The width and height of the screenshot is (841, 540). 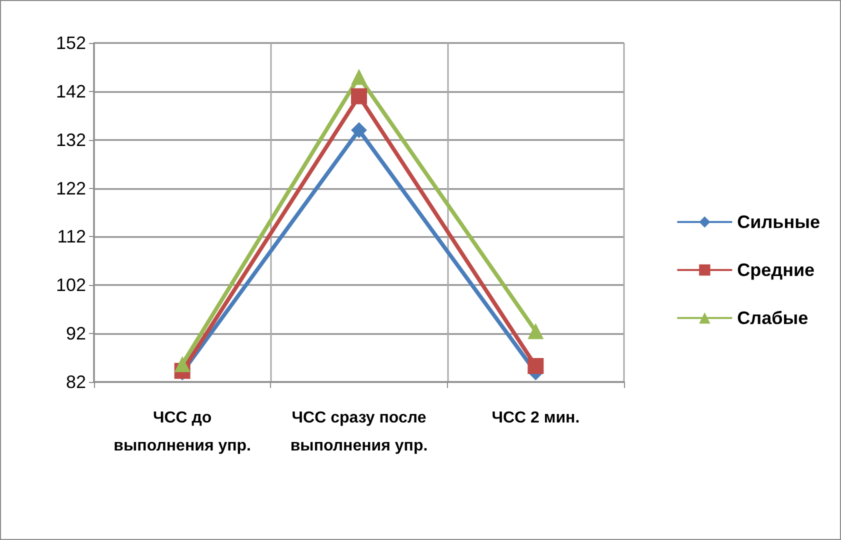 What do you see at coordinates (359, 432) in the screenshot?
I see `x-tick-label: ЧСС сразу после выполнения упр.` at bounding box center [359, 432].